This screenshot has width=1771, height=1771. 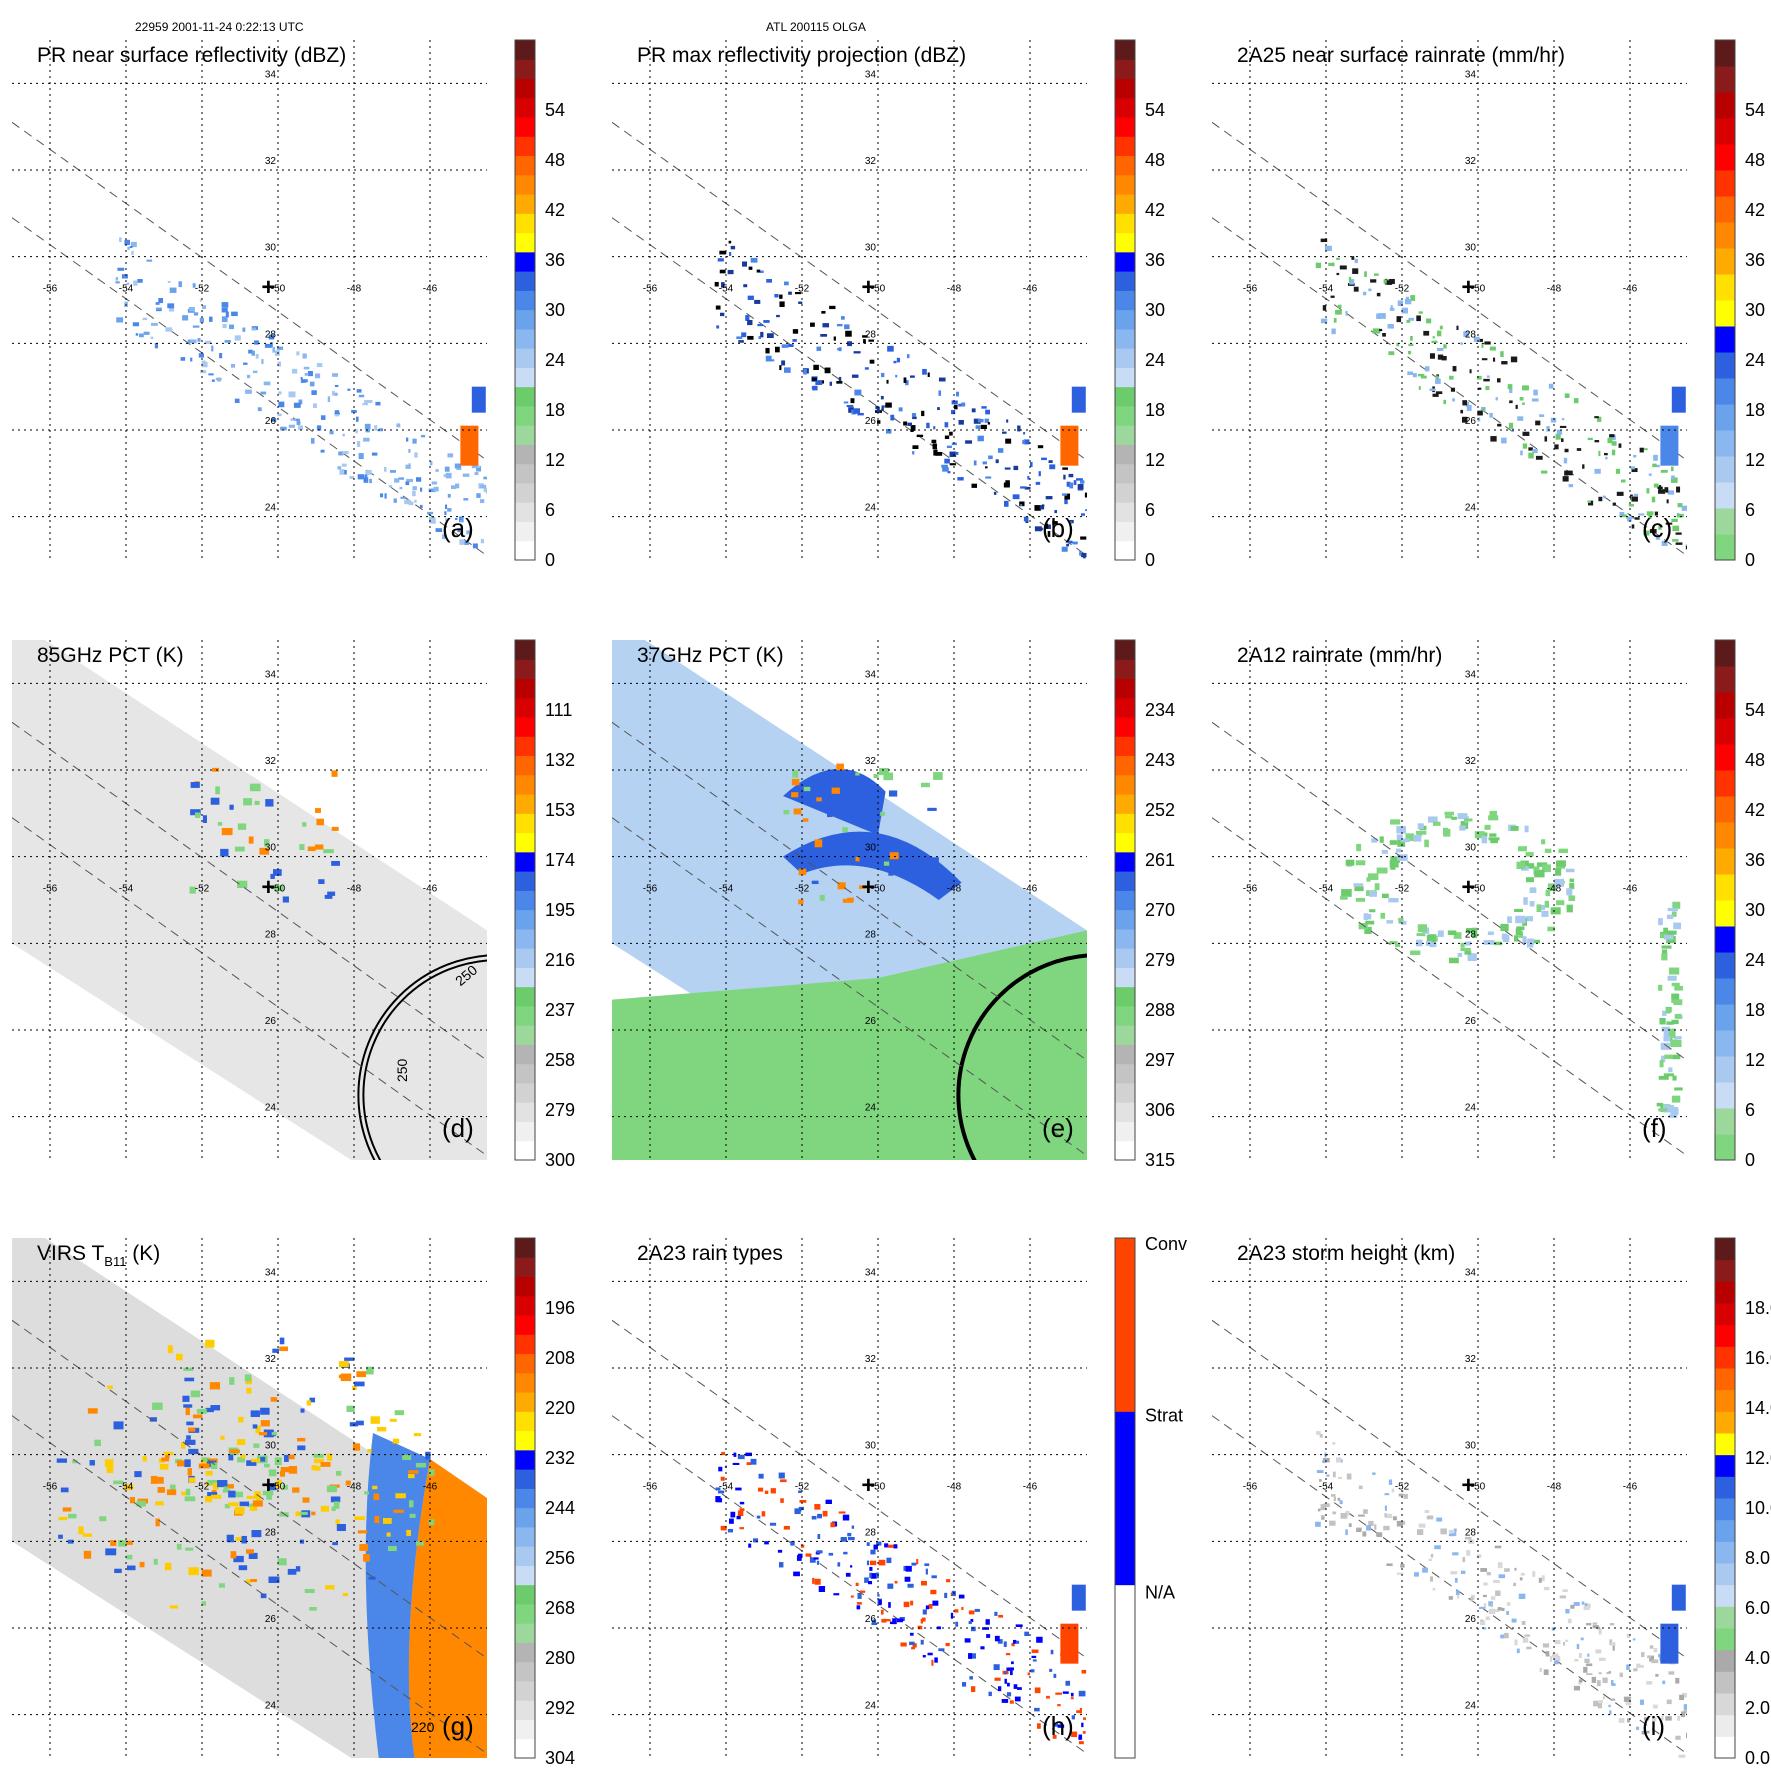 I want to click on colorbar-tick-label-i: 8.0, so click(x=1757, y=1558).